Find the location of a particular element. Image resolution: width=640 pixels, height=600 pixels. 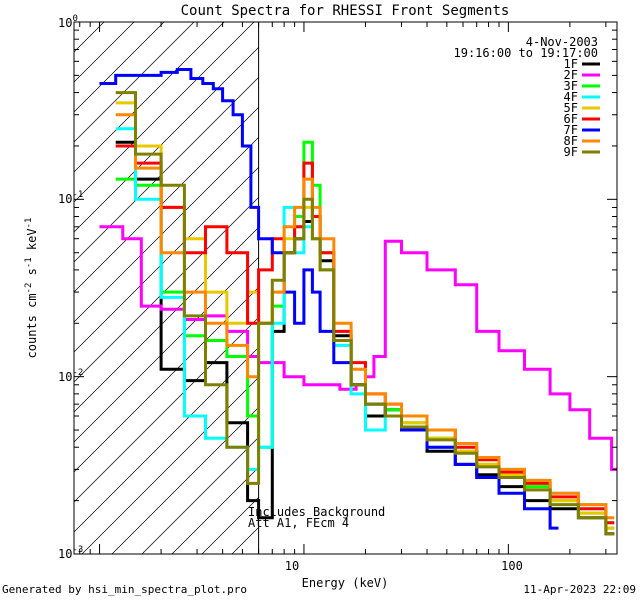

footer-generated-by: Generated by hsi_min_spectra_plot.pro is located at coordinates (125, 589).